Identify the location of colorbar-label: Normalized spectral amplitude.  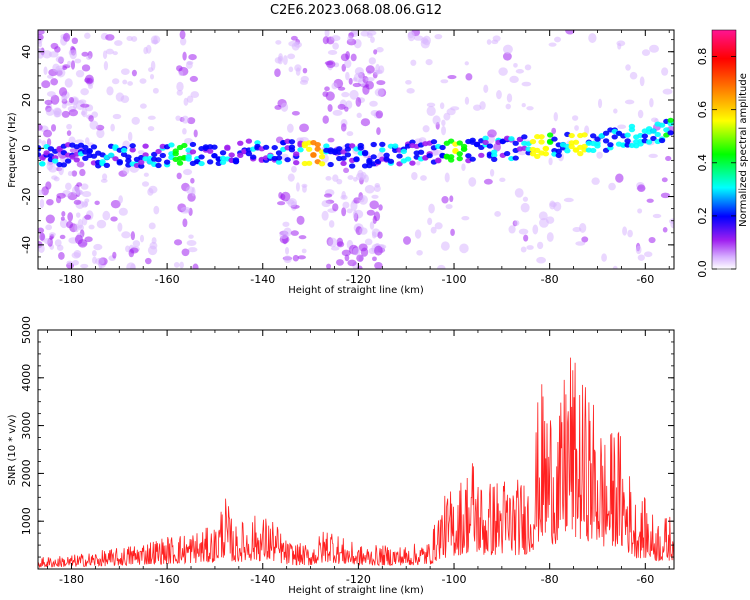
(743, 150).